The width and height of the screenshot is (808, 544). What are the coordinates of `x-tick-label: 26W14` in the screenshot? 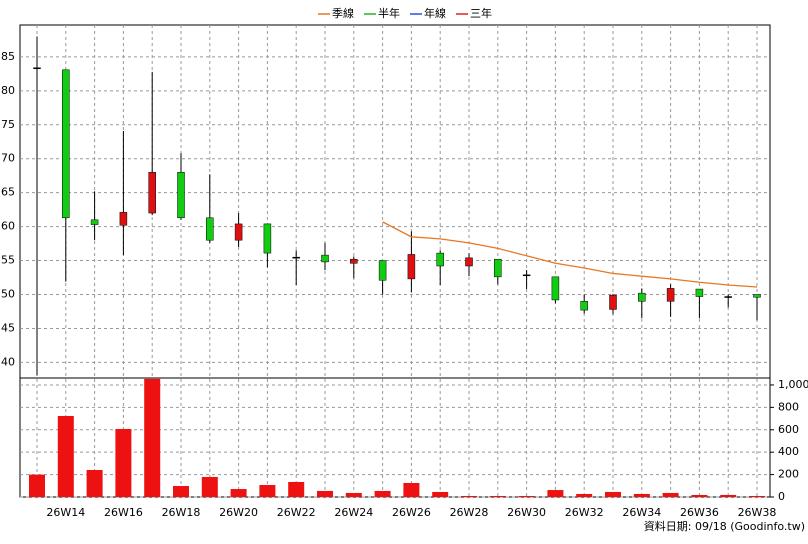 It's located at (65, 512).